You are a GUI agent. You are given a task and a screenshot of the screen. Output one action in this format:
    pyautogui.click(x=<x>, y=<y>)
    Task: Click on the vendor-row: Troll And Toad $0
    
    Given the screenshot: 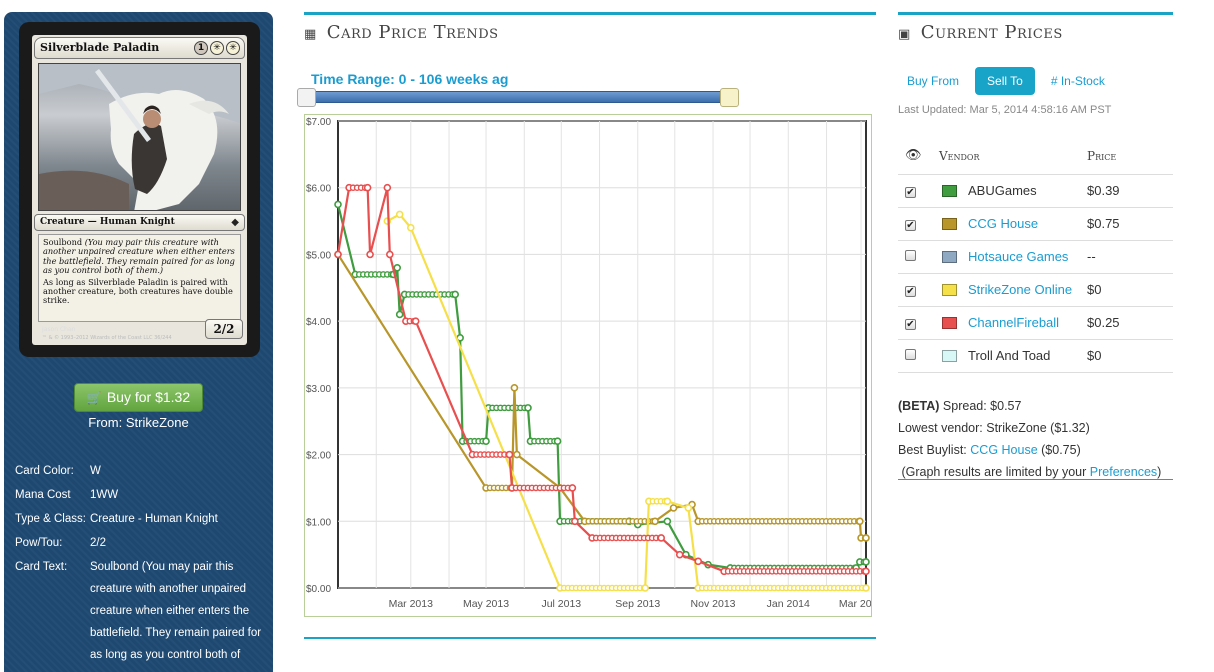 What is the action you would take?
    pyautogui.click(x=1035, y=356)
    